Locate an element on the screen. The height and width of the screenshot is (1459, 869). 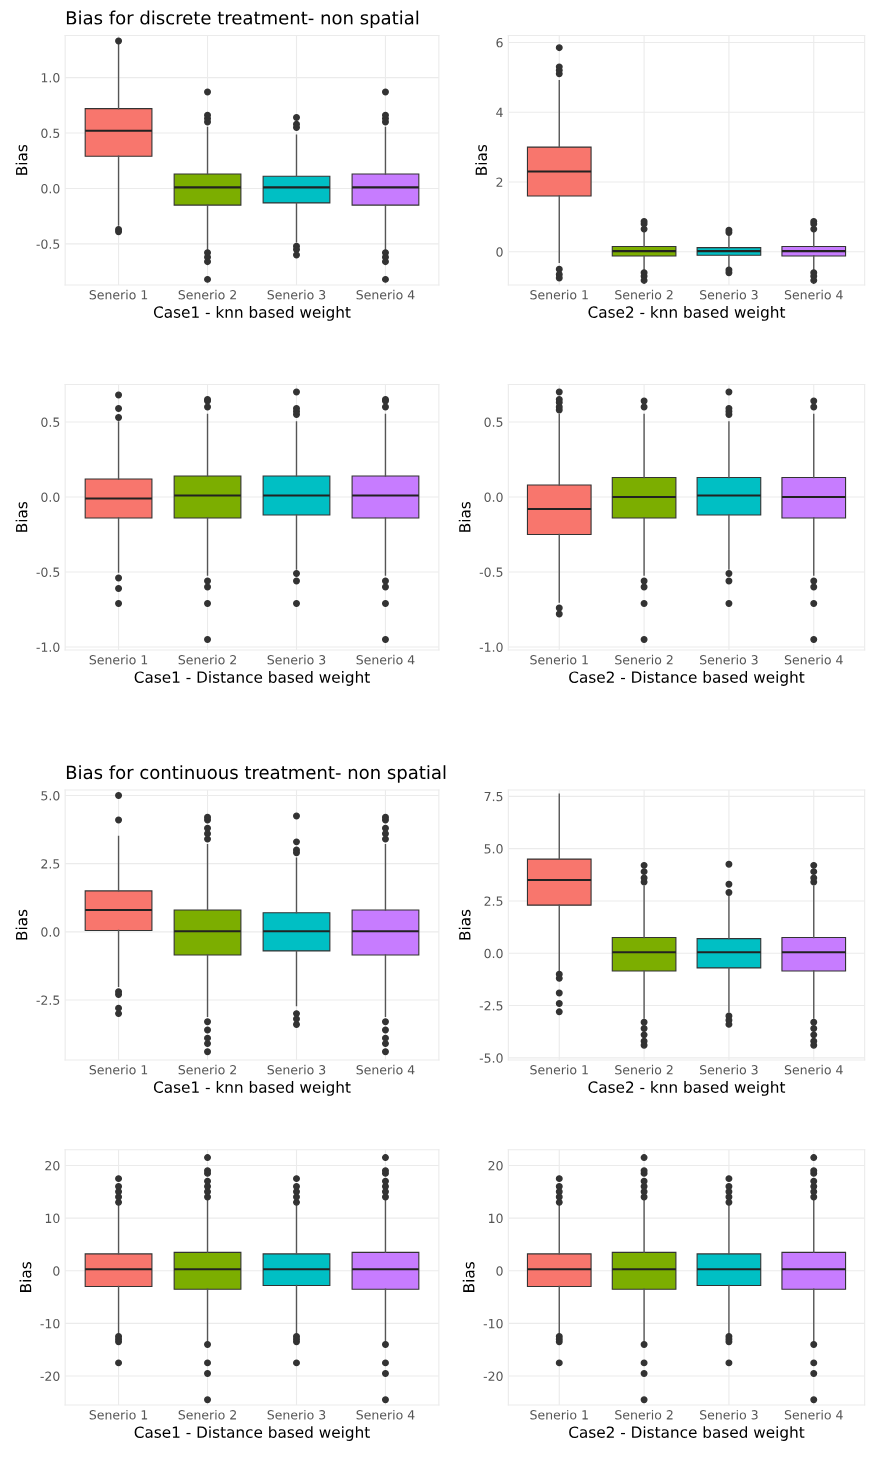
y-tick-label: 6 is located at coordinates (499, 42).